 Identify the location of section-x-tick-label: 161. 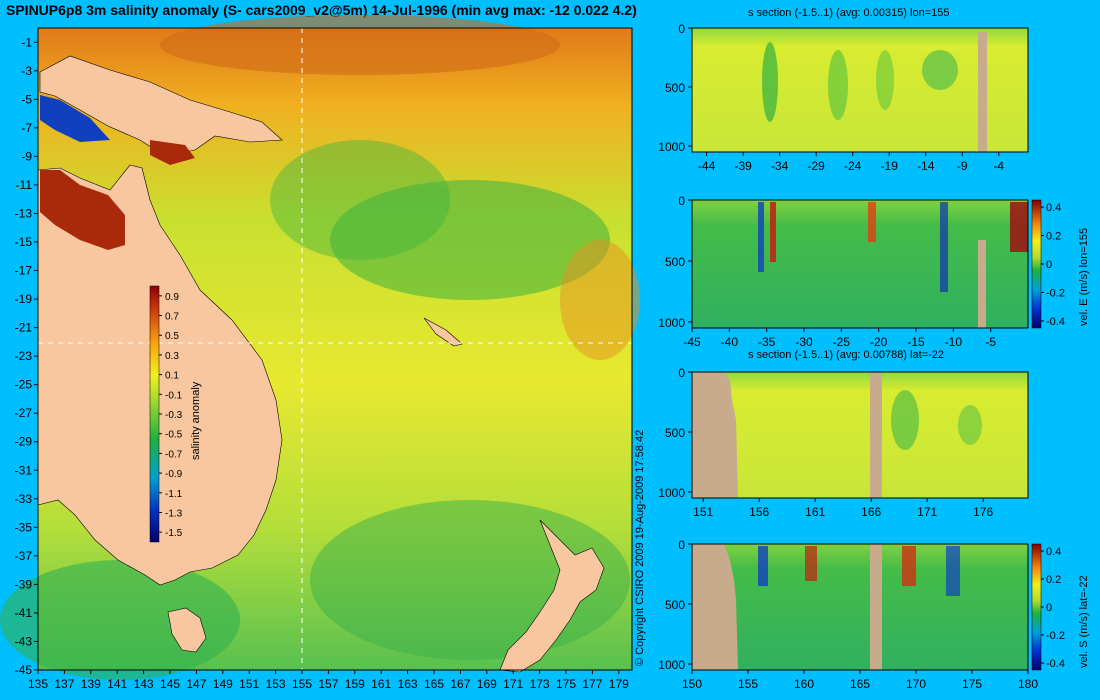
(815, 512).